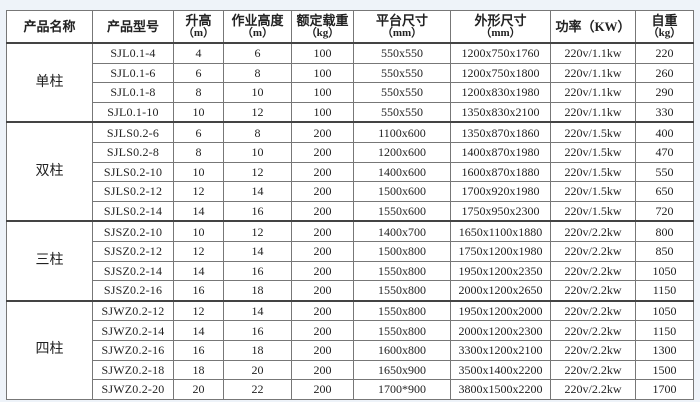  I want to click on cell-lift-height: 14, so click(198, 271).